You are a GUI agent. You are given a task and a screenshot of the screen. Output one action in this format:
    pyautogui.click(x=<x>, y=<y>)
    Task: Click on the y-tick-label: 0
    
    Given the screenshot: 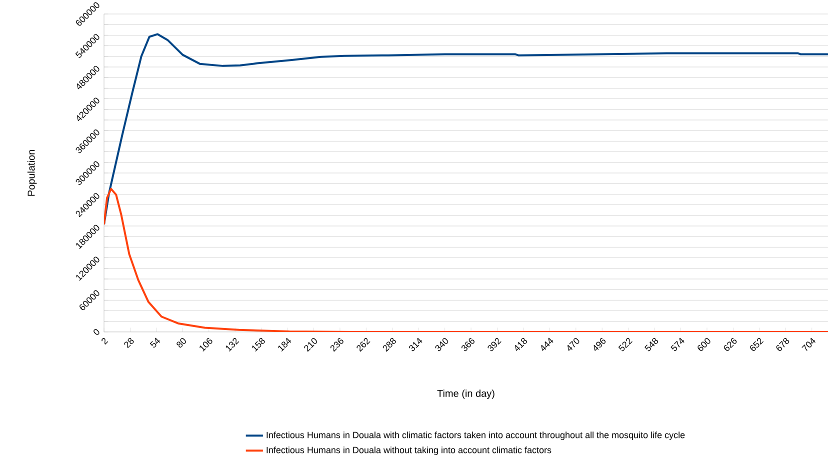 What is the action you would take?
    pyautogui.click(x=97, y=332)
    